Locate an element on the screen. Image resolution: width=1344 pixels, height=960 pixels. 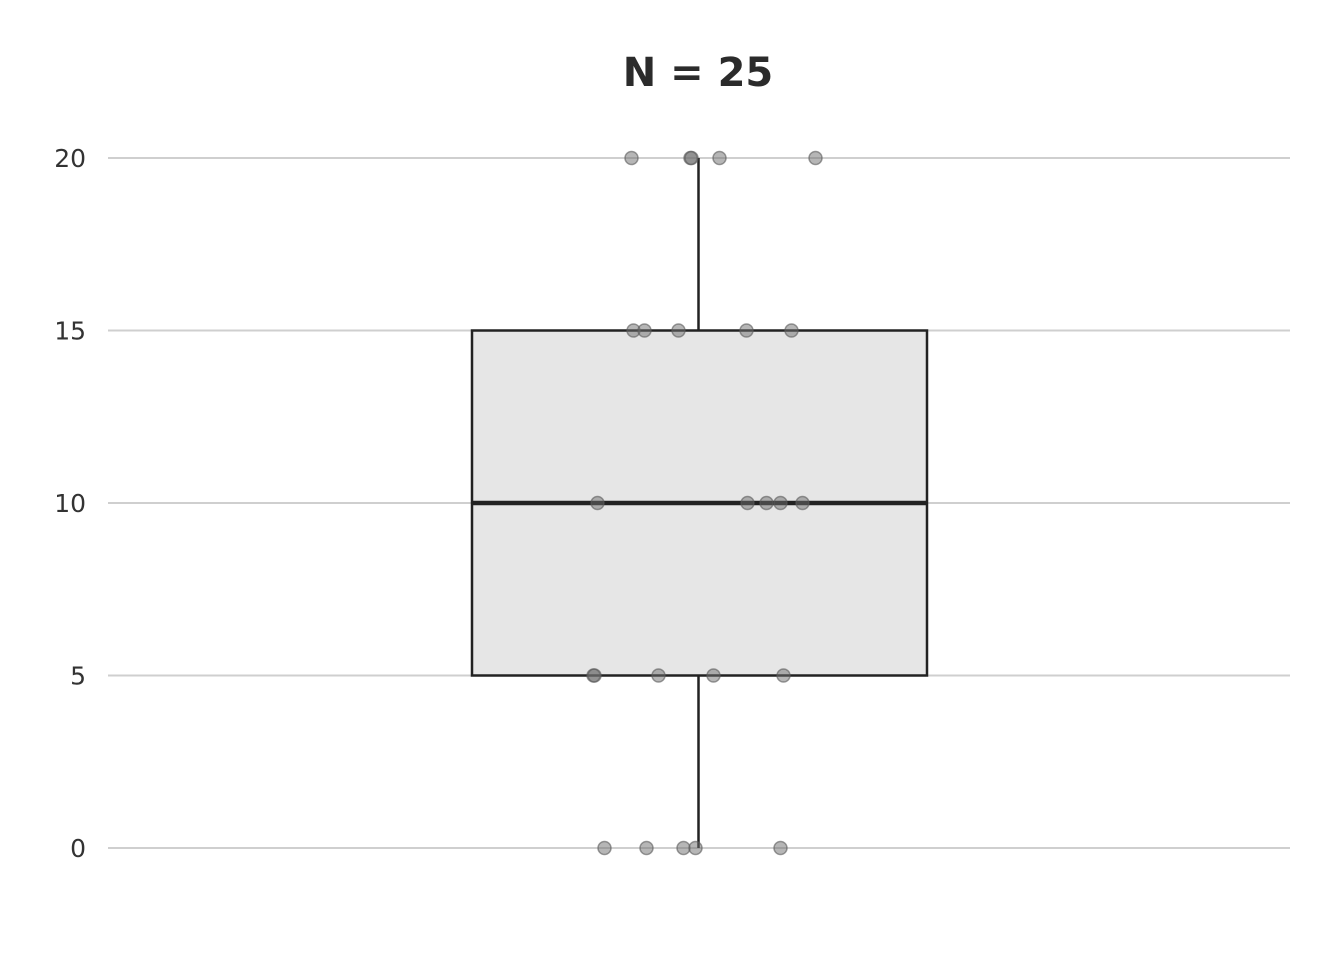
y-tick-label-20: 20 is located at coordinates (70, 158).